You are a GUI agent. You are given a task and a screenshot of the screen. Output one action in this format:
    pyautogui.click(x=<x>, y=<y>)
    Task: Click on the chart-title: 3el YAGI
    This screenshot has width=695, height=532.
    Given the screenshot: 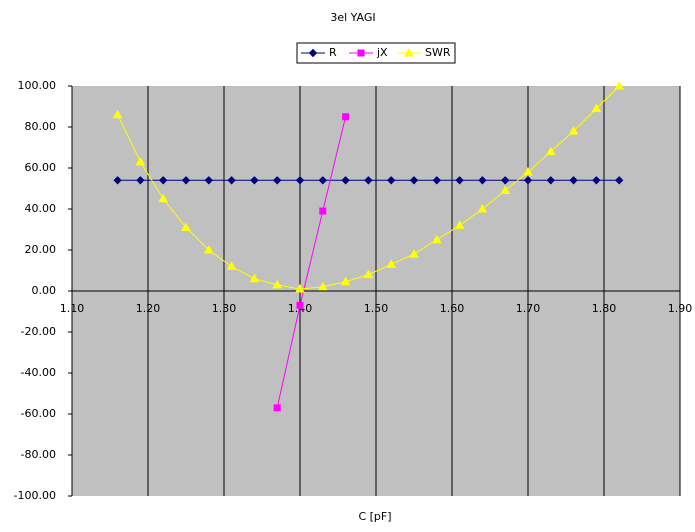 What is the action you would take?
    pyautogui.click(x=352, y=17)
    